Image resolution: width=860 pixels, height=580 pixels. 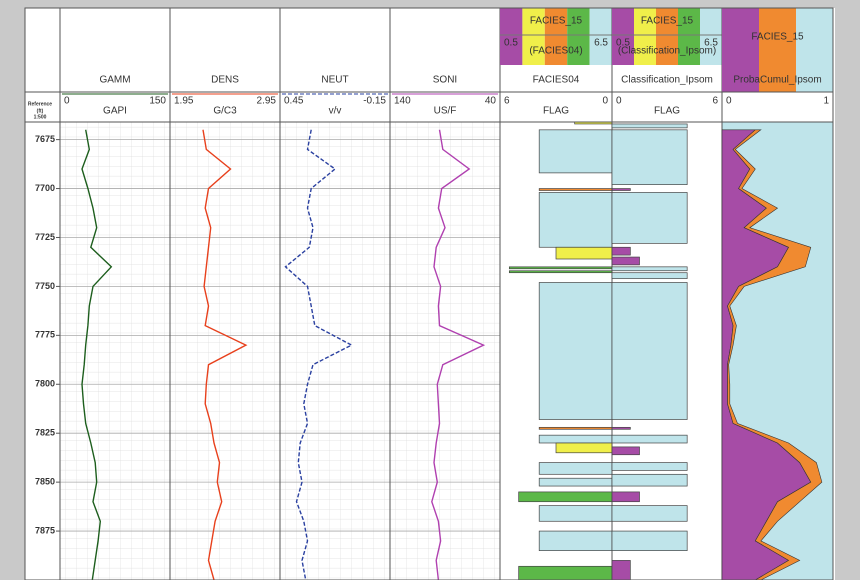 I want to click on depth-tick-label: 7875, so click(x=45, y=530).